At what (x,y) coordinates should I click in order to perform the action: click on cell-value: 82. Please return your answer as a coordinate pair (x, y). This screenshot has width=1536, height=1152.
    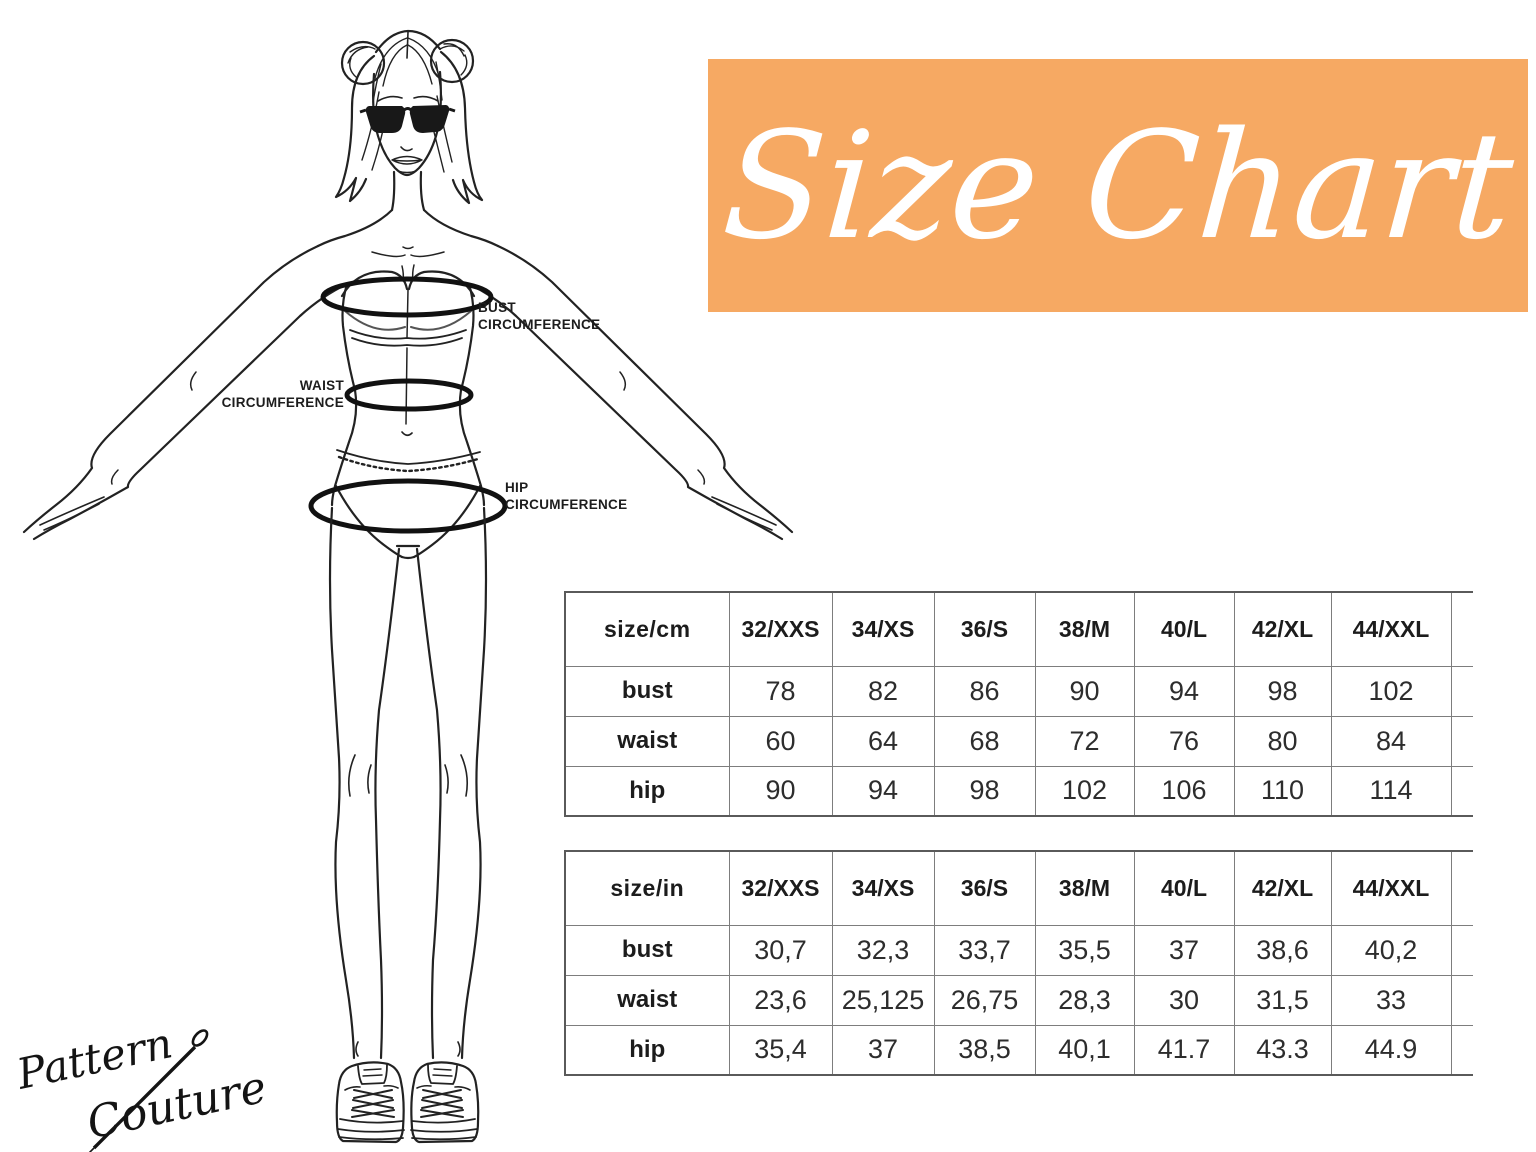
    Looking at the image, I should click on (883, 691).